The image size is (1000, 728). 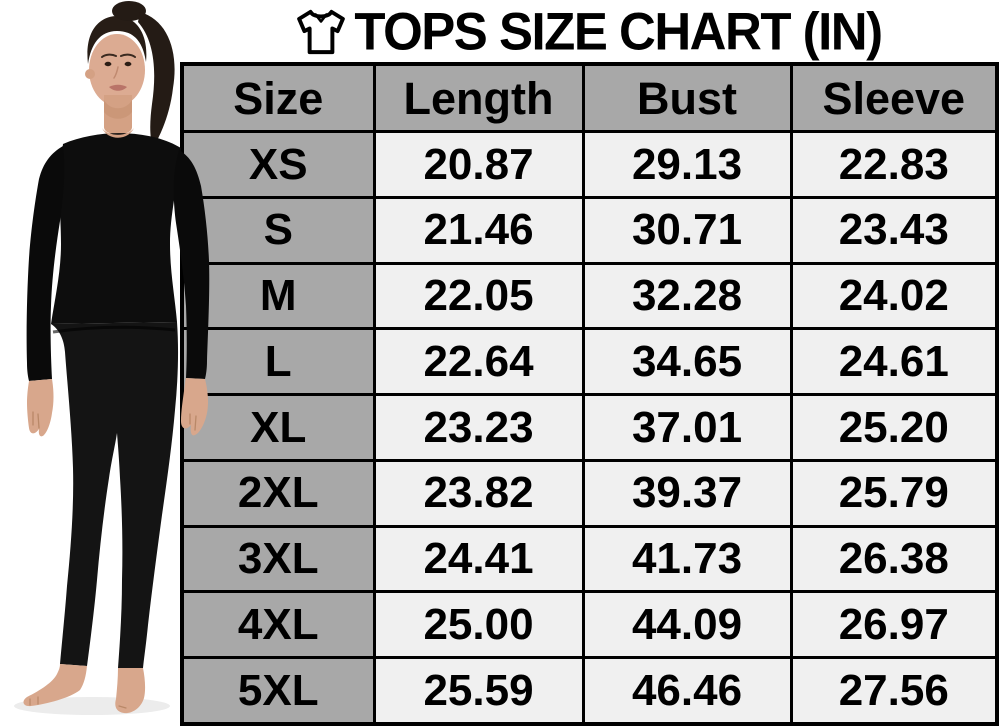 I want to click on table-row: 3XL 24.41 41.73 26.38, so click(x=589, y=559).